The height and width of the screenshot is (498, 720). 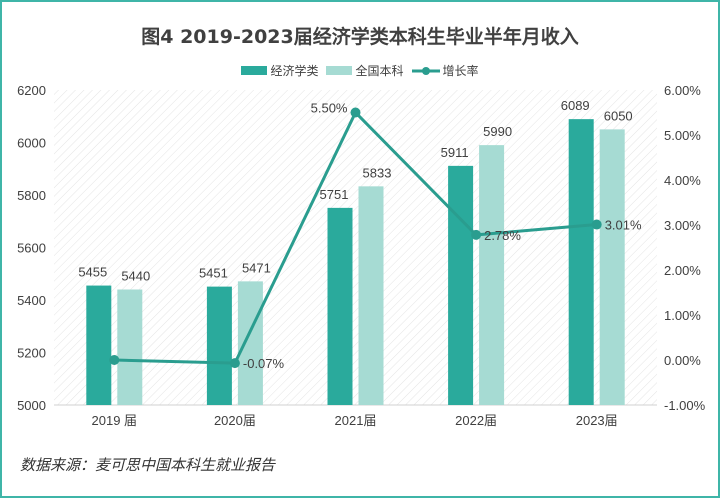 What do you see at coordinates (31, 90) in the screenshot?
I see `y-tick-label: 6200` at bounding box center [31, 90].